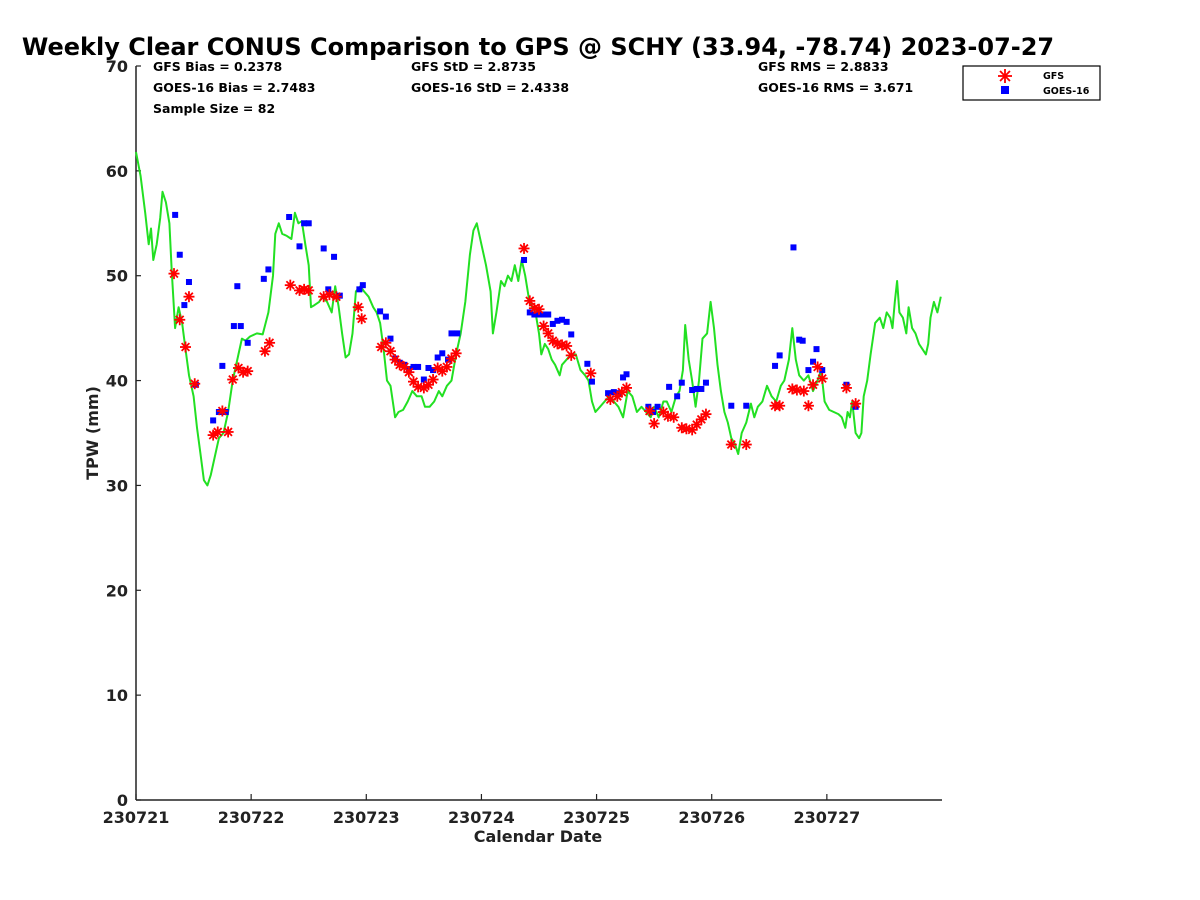  Describe the element at coordinates (538, 836) in the screenshot. I see `x-axis-label: Calendar Date` at that location.